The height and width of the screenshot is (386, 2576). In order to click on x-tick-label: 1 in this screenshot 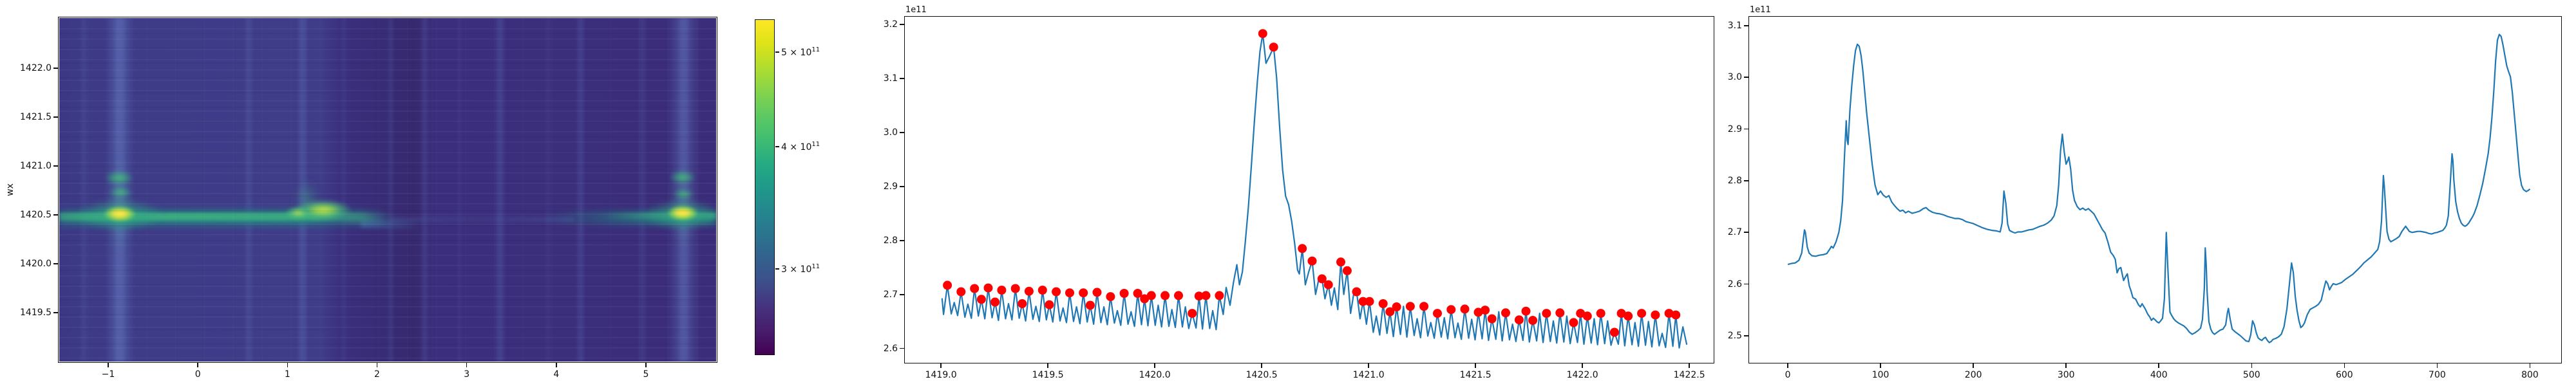, I will do `click(287, 374)`.